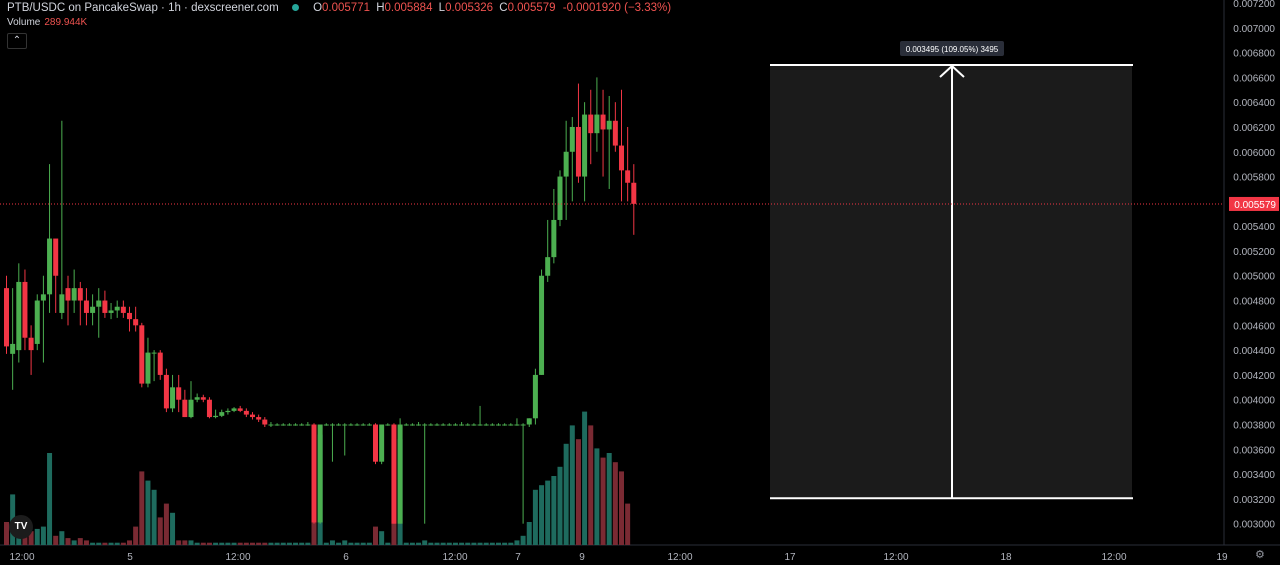  I want to click on x-tick-label: 9, so click(582, 557).